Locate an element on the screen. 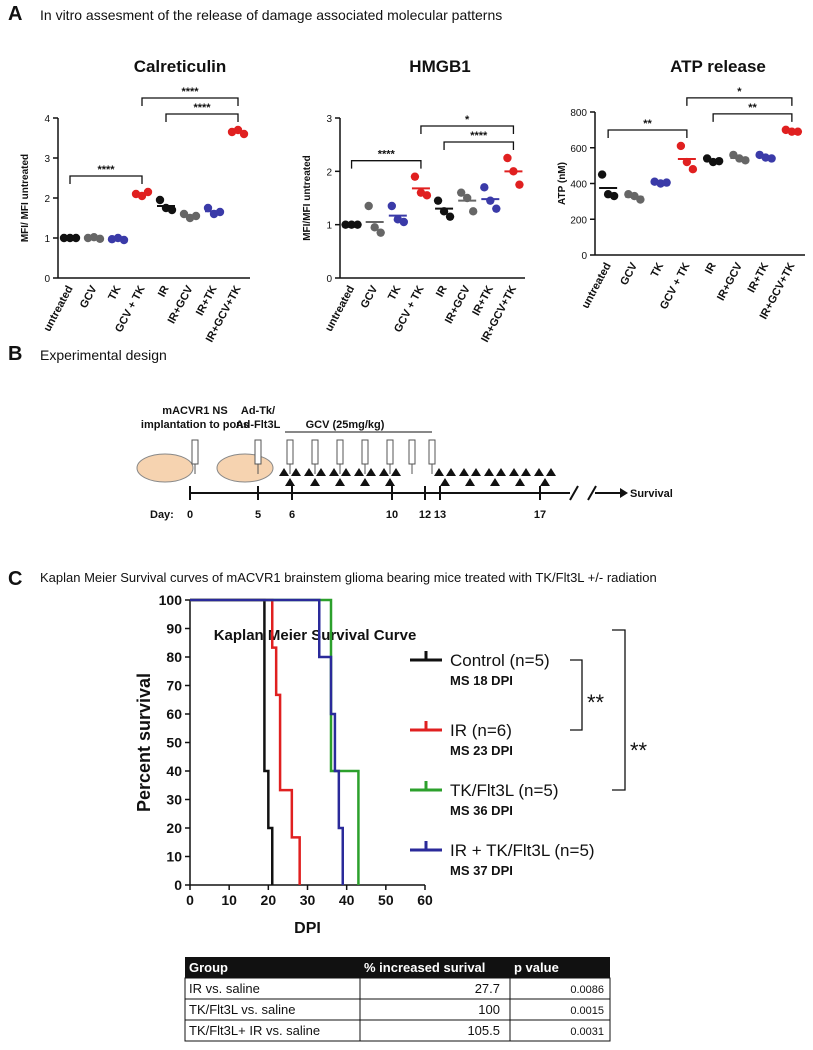 Image resolution: width=813 pixels, height=1050 pixels. table-cell: IR vs. saline is located at coordinates (224, 988).